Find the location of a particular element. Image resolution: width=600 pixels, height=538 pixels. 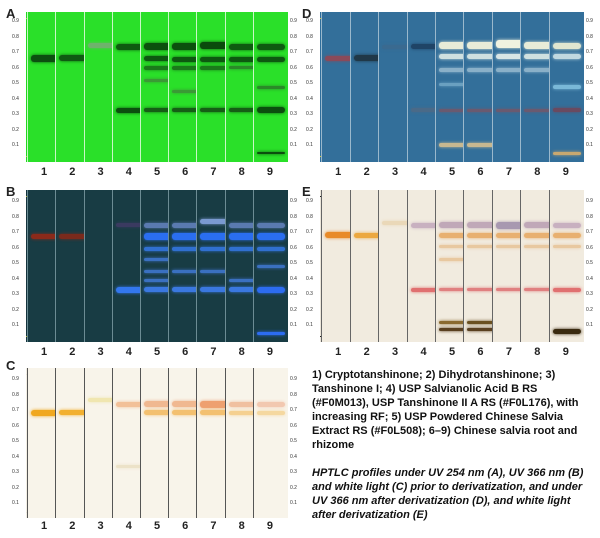

panel-letter: D is located at coordinates (307, 13).